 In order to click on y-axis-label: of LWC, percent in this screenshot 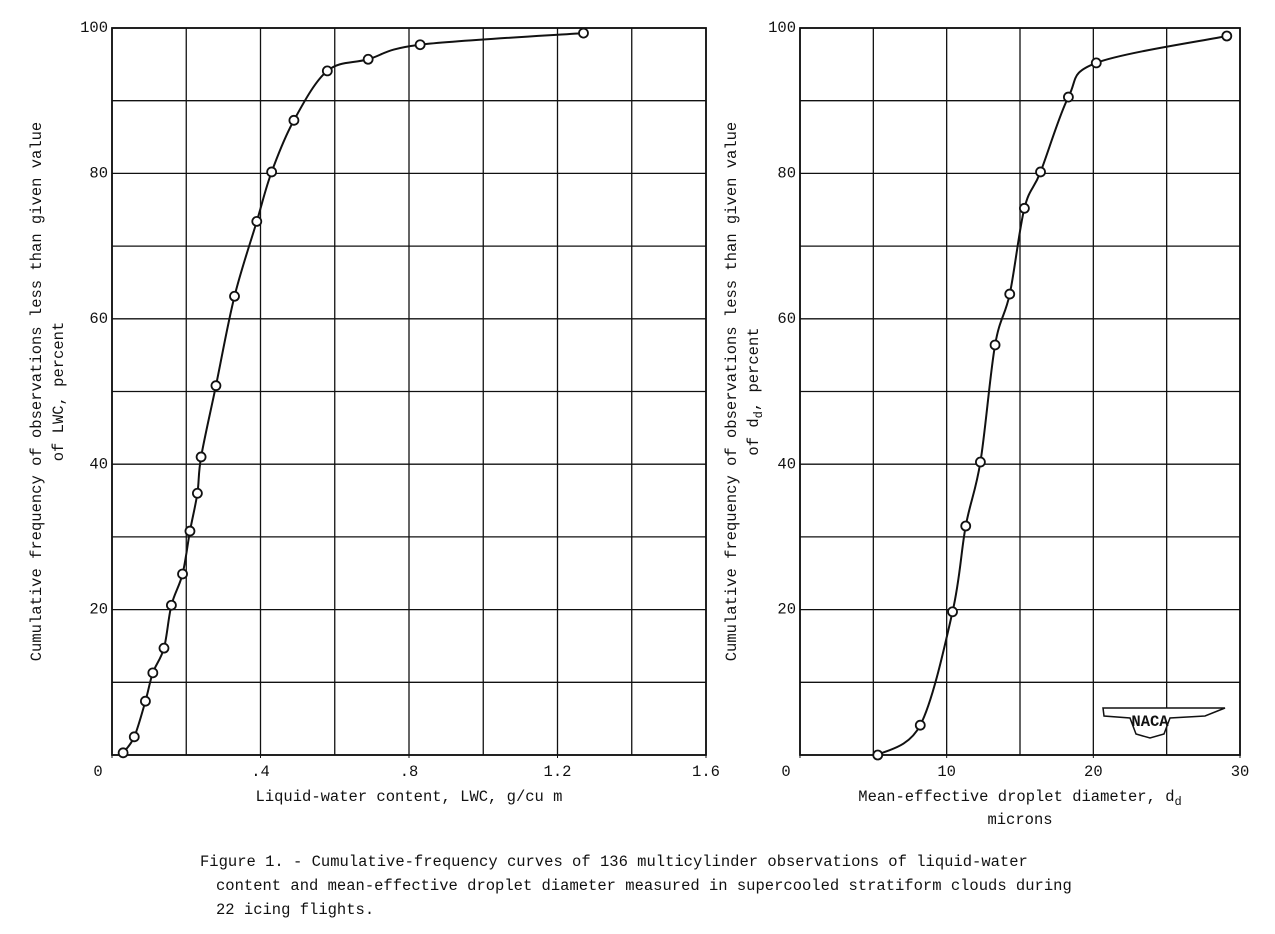, I will do `click(59, 392)`.